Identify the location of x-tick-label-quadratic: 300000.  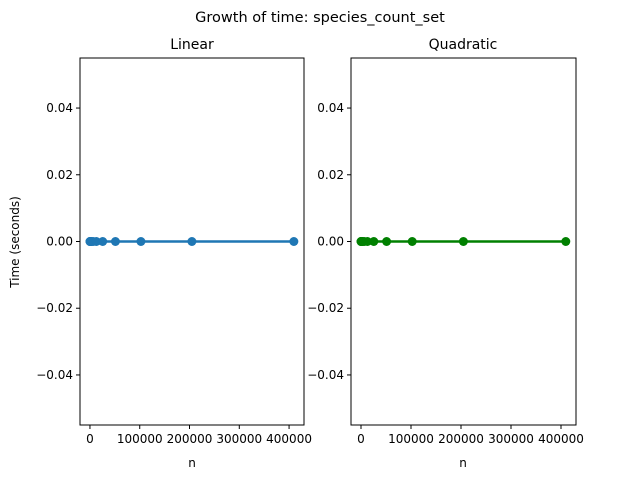
(511, 439).